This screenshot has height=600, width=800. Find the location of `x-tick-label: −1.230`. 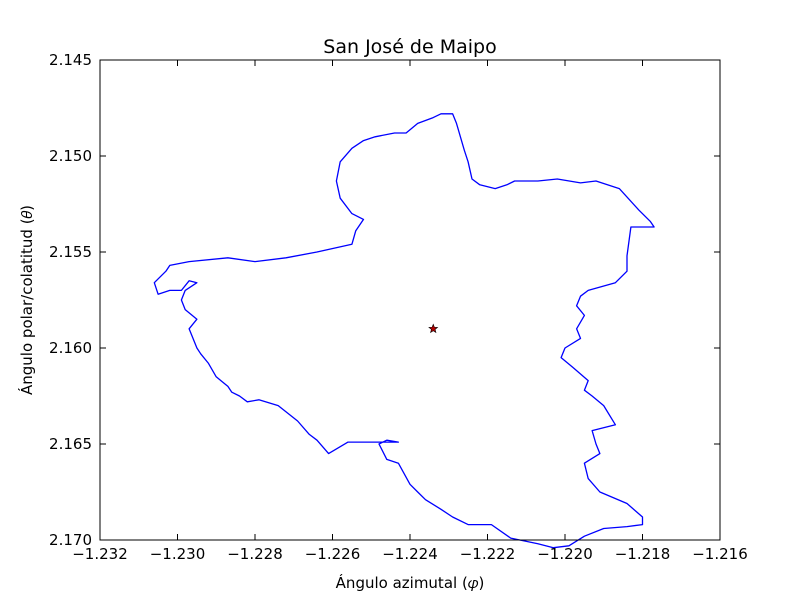

x-tick-label: −1.230 is located at coordinates (178, 554).